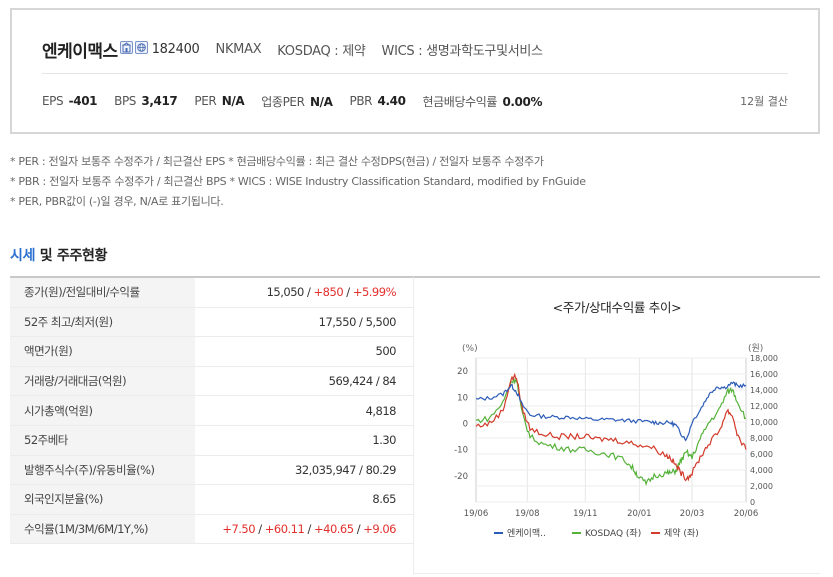 Image resolution: width=833 pixels, height=577 pixels. I want to click on row-label: 외국인지분율(%), so click(102, 499).